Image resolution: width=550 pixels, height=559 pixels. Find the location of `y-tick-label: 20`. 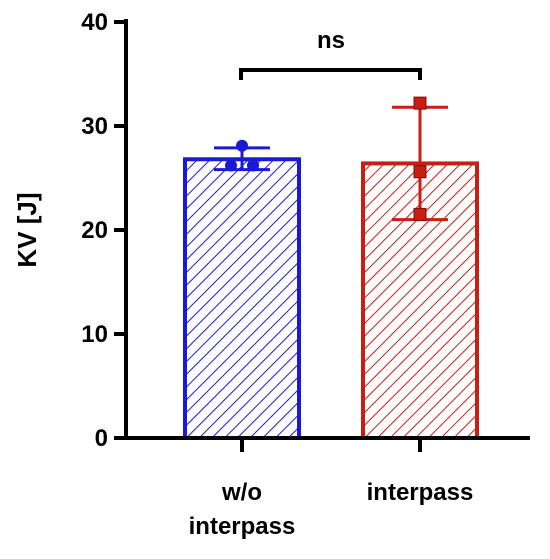

y-tick-label: 20 is located at coordinates (94, 230).